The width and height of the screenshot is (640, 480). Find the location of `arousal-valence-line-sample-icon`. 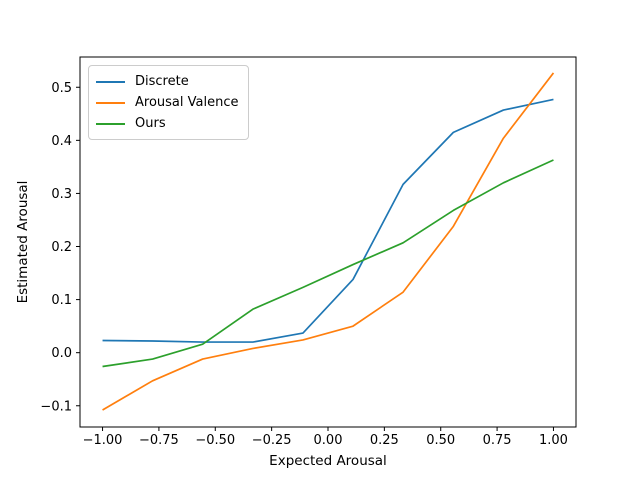

arousal-valence-line-sample-icon is located at coordinates (110, 102).